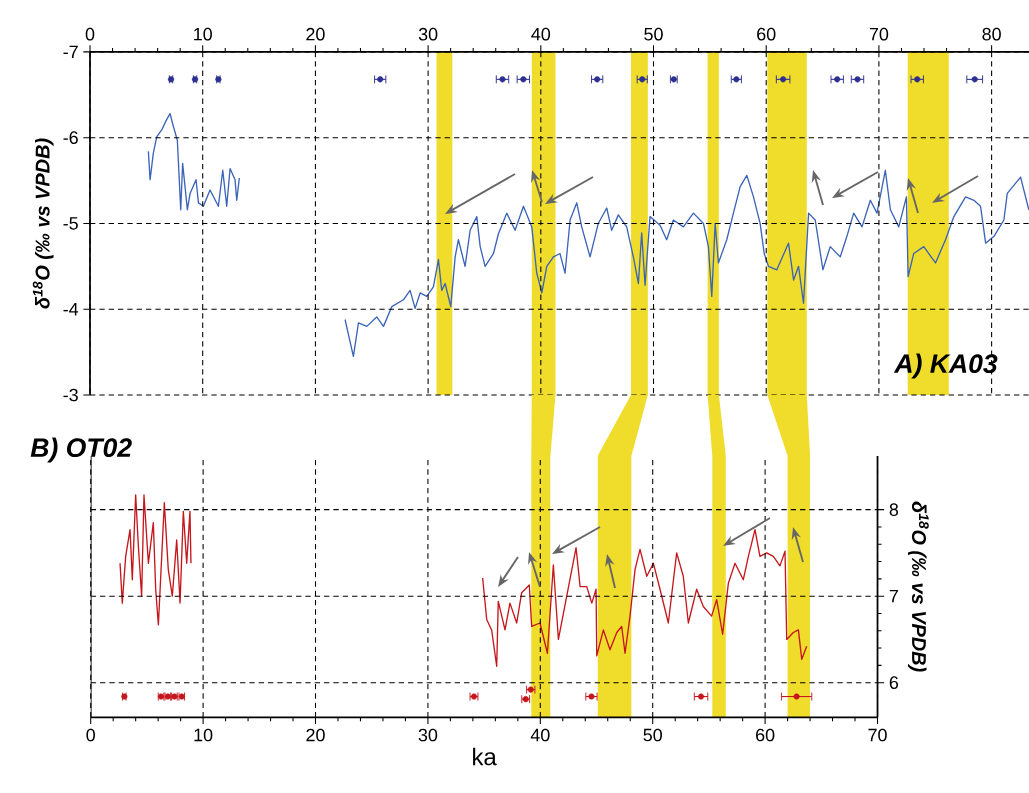 This screenshot has width=1029, height=793. I want to click on y-tick-label: 6, so click(894, 683).